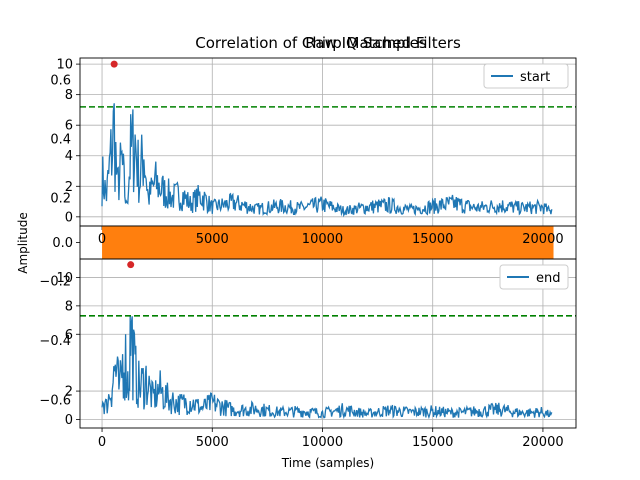 This screenshot has height=480, width=640. What do you see at coordinates (327, 463) in the screenshot?
I see `x-axis-label: Time (samples)` at bounding box center [327, 463].